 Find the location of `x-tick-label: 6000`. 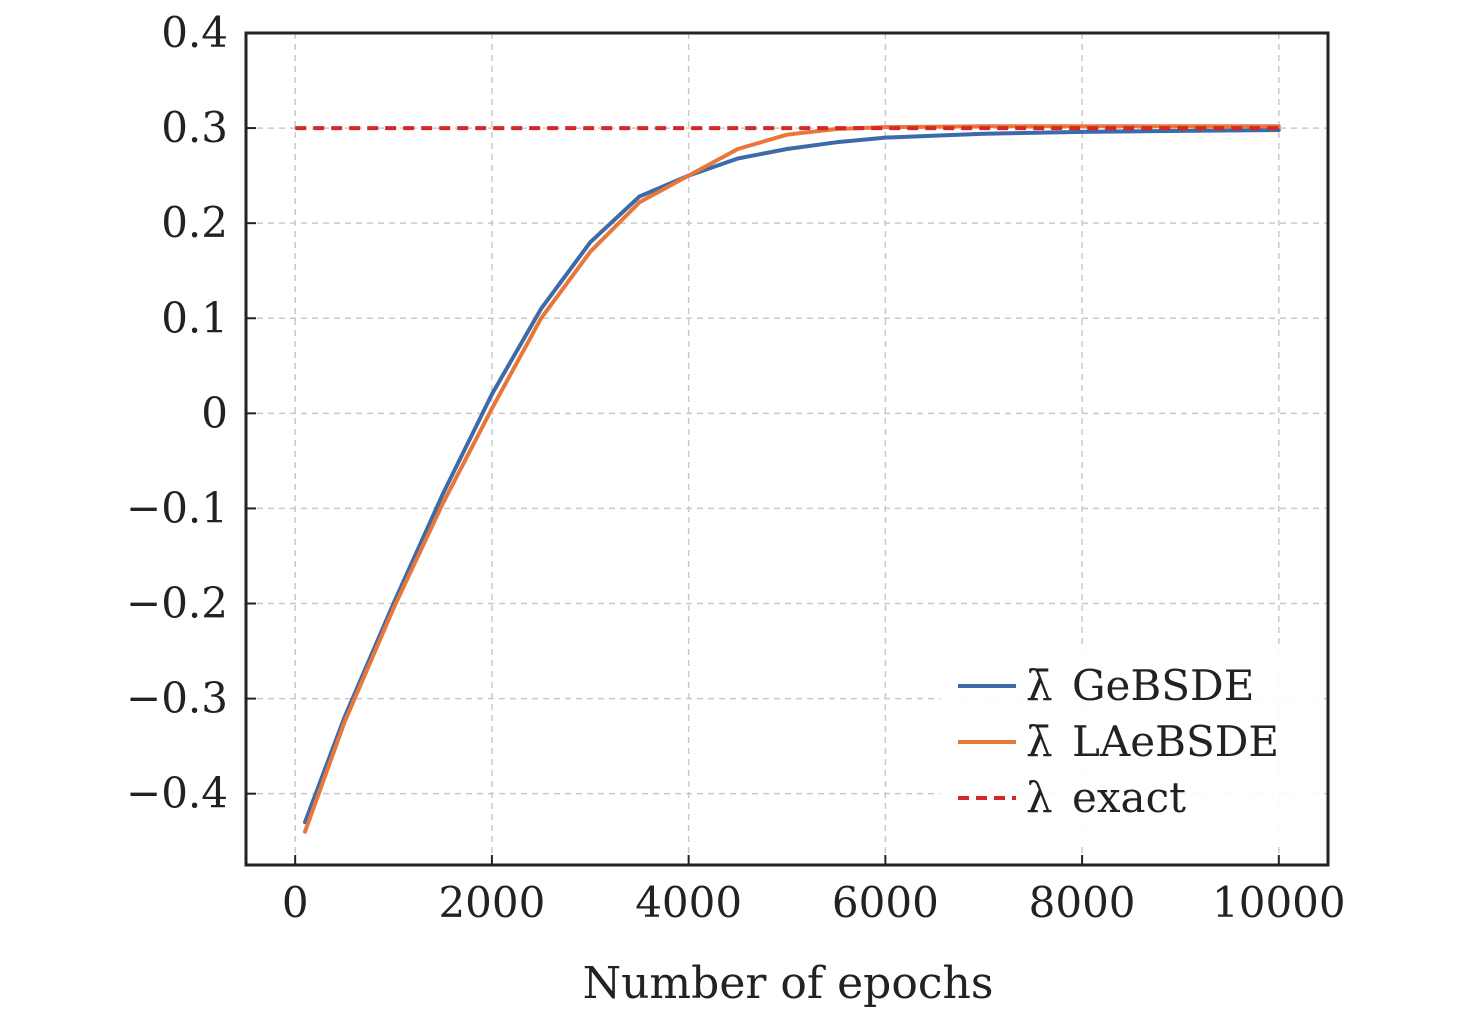

x-tick-label: 6000 is located at coordinates (885, 902).